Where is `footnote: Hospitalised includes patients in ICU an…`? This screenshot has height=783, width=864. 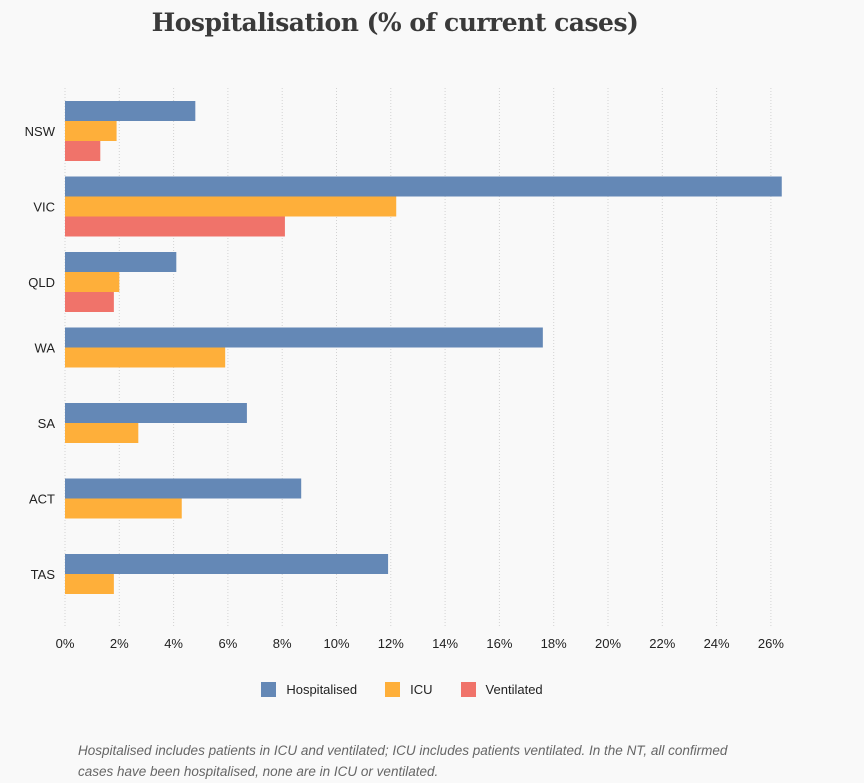
footnote: Hospitalised includes patients in ICU an… is located at coordinates (403, 761).